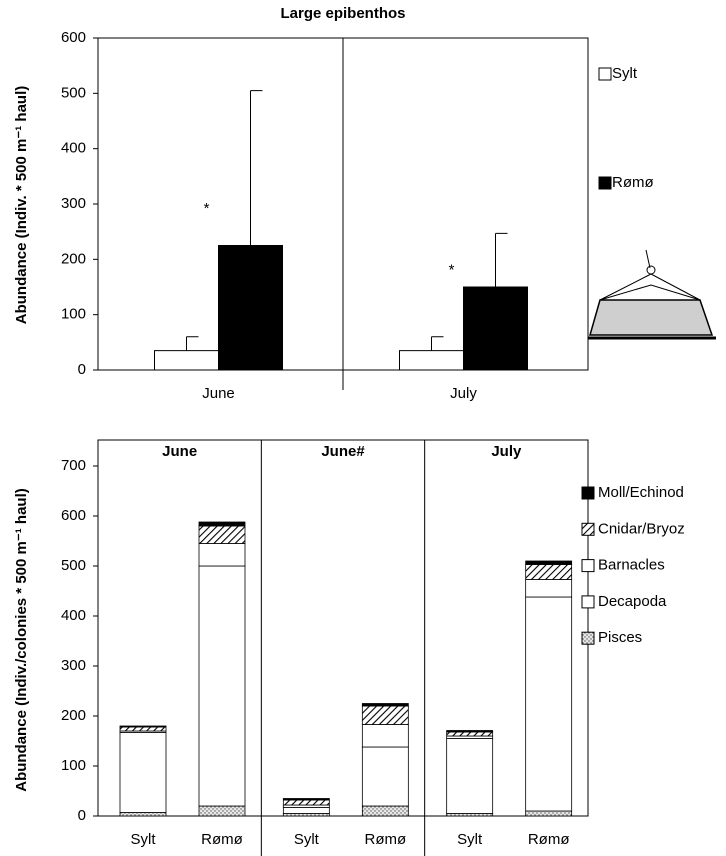 The image size is (726, 856). I want to click on legend-label: Barnacles, so click(631, 565).